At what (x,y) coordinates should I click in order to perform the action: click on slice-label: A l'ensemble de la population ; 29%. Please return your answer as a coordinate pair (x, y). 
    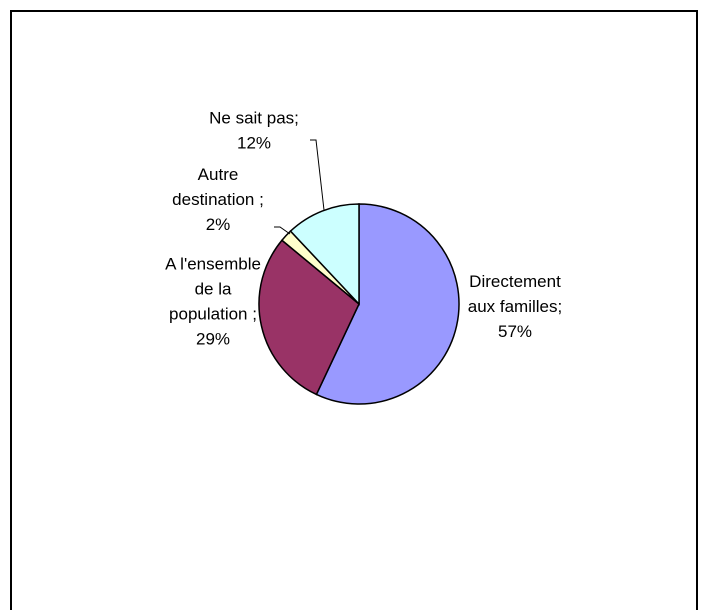
    Looking at the image, I should click on (213, 302).